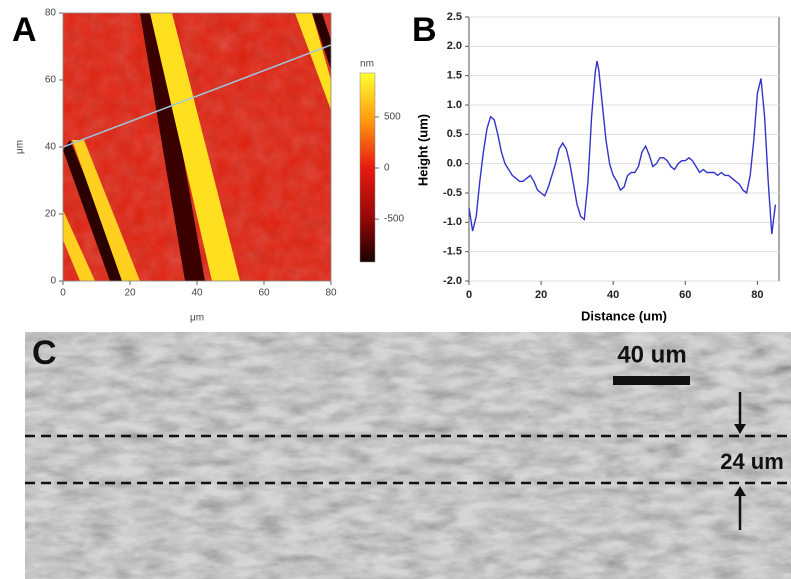 The width and height of the screenshot is (791, 579). What do you see at coordinates (387, 168) in the screenshot?
I see `colorbar-tick-label: 0` at bounding box center [387, 168].